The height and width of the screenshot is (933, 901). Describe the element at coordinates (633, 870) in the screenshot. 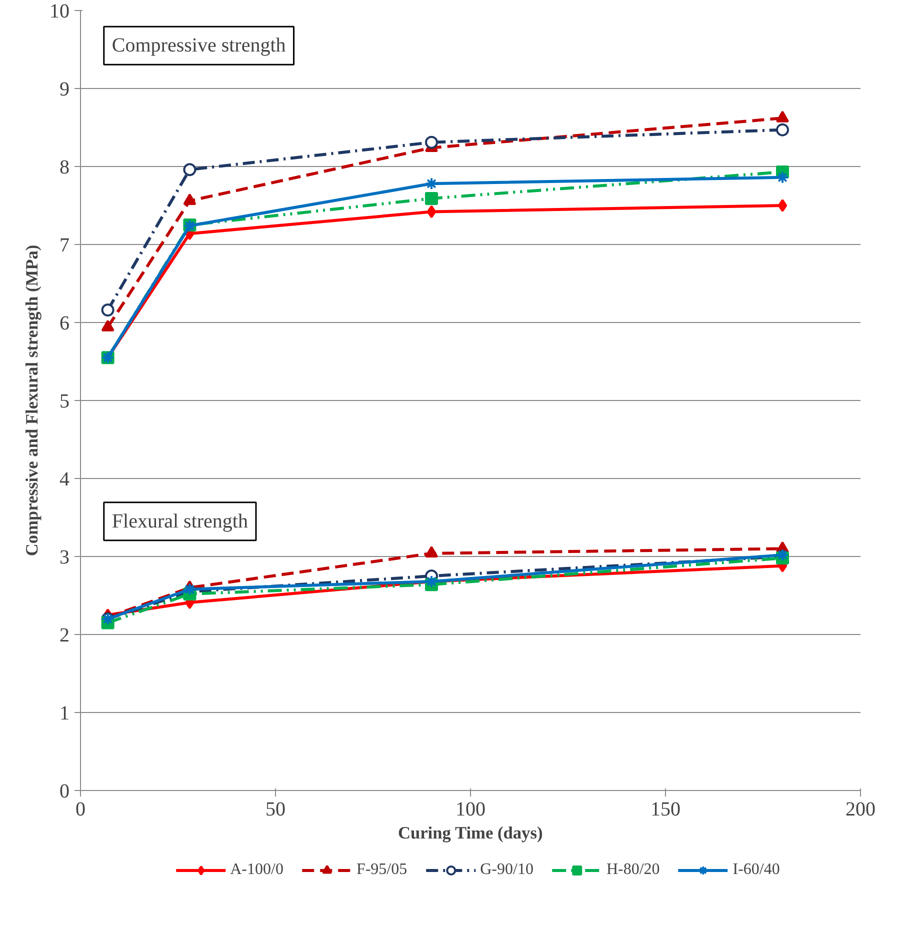

I see `legend-label: H-80/20` at that location.